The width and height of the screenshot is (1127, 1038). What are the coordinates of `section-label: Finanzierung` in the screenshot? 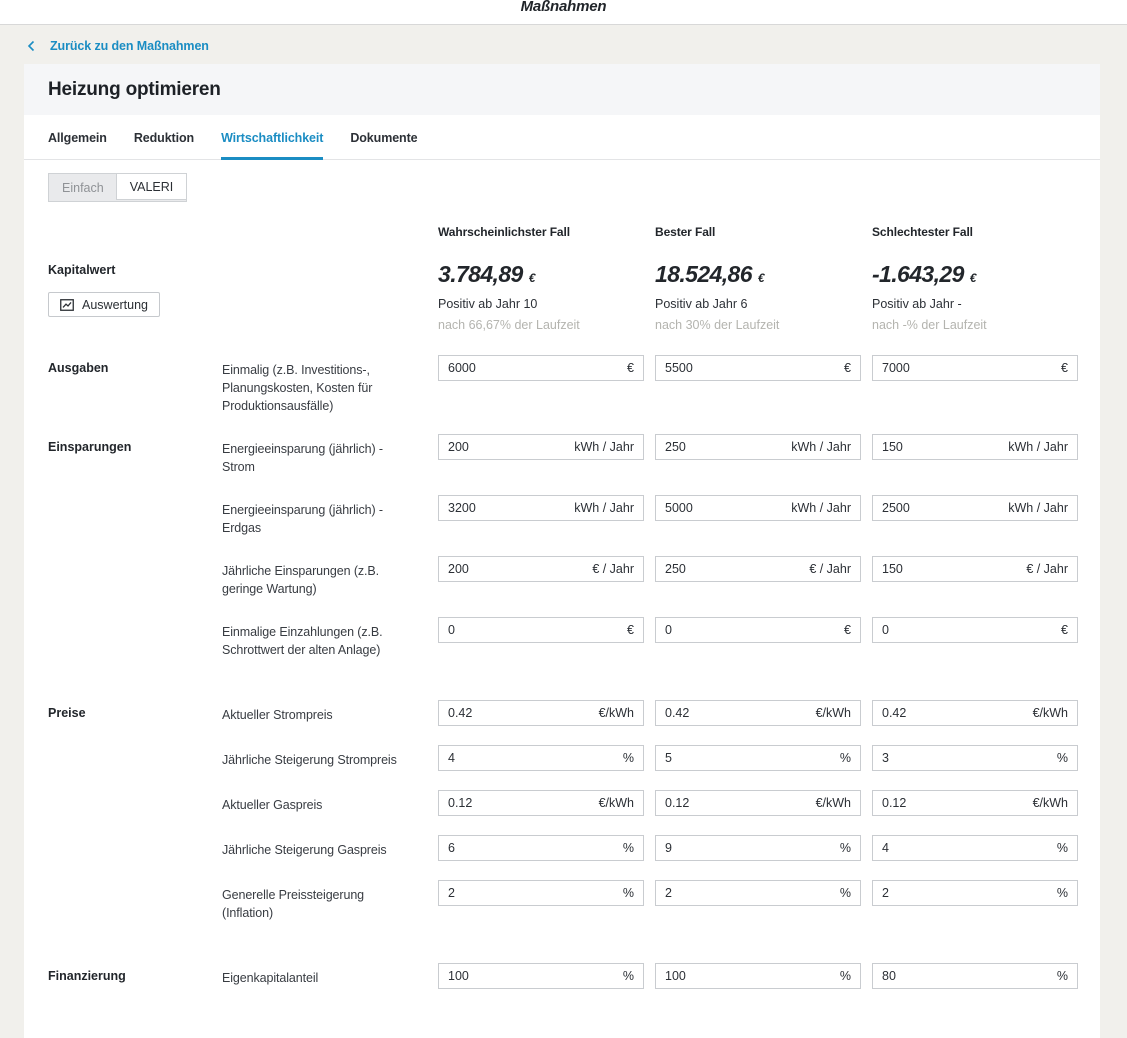 It's located at (87, 976).